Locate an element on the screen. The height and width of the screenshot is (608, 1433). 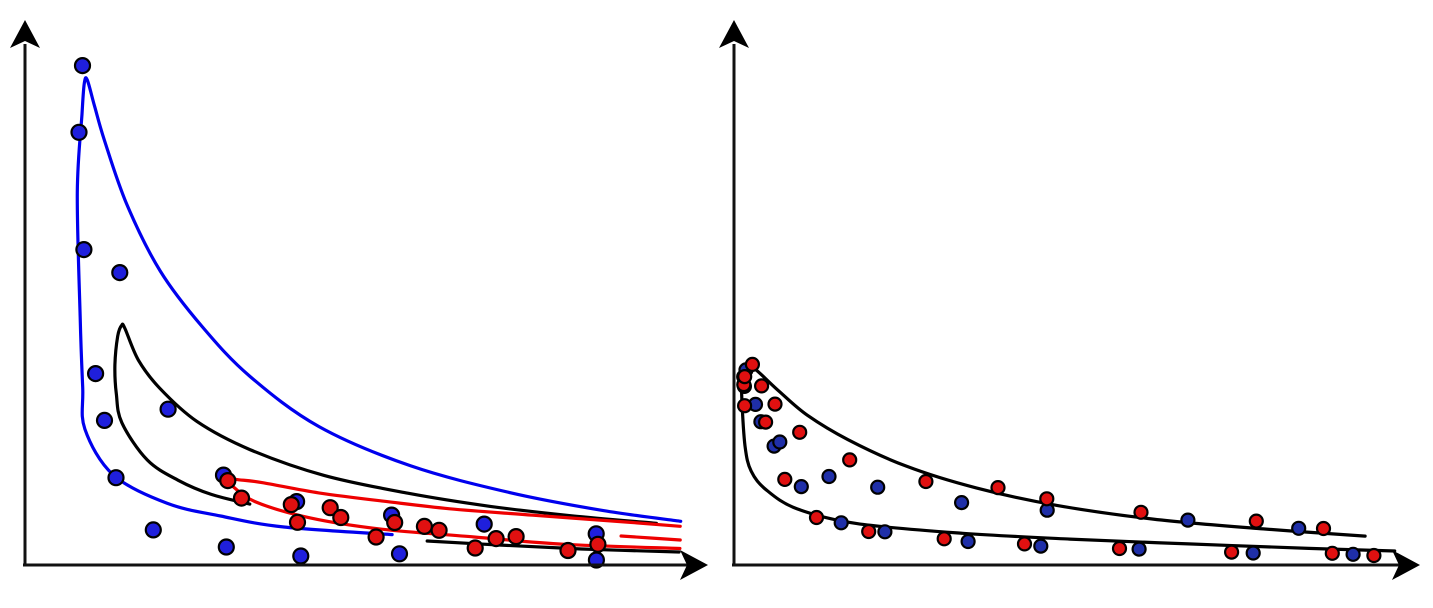
left-x-axis-arrow is located at coordinates (694, 565).